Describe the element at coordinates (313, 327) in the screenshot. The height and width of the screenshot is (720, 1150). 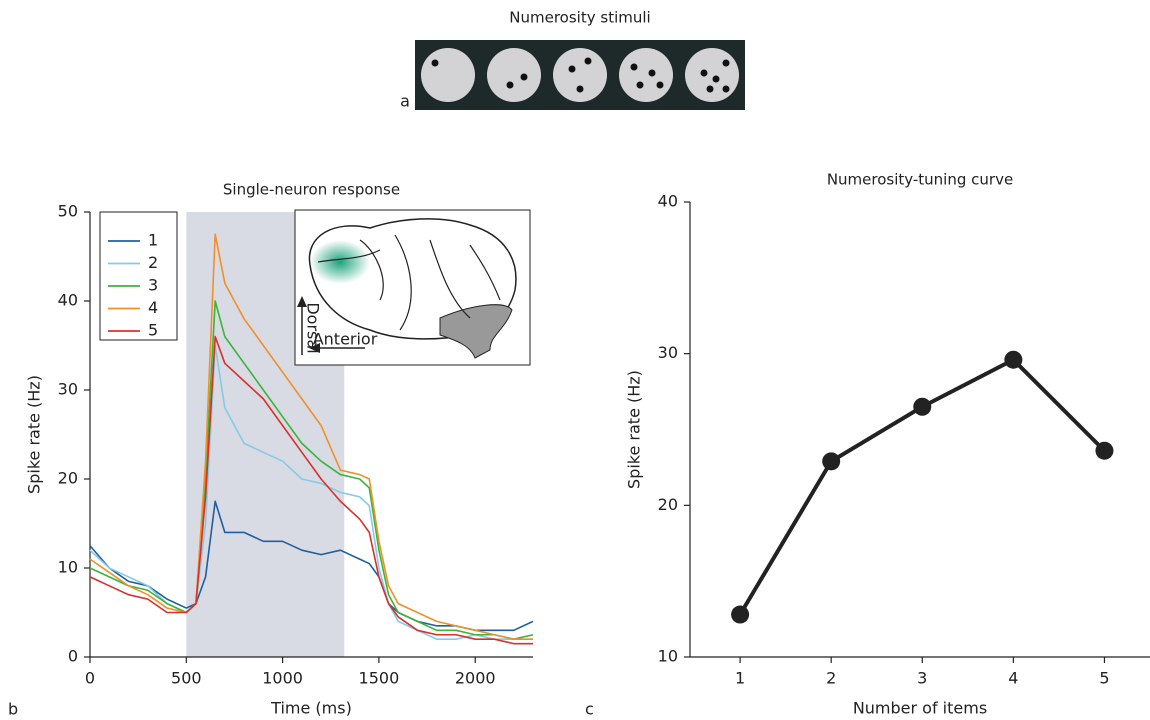
I see `inset-label: Dorsal` at that location.